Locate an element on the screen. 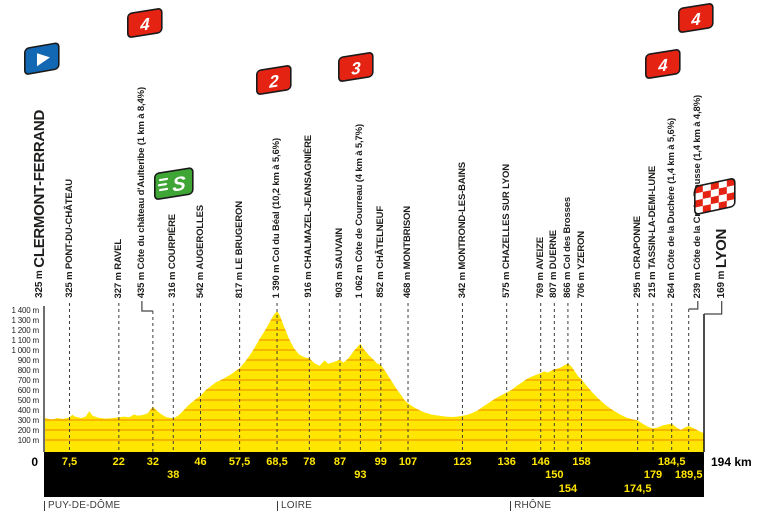  km-tick-label: 174,5 is located at coordinates (637, 488).